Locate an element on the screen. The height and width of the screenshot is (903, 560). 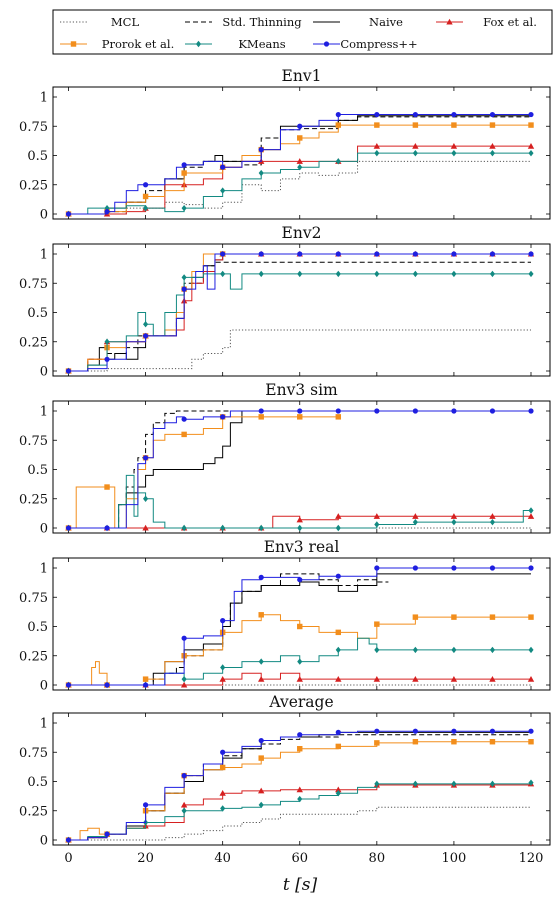
x-tick-label: 20 is located at coordinates (145, 858).